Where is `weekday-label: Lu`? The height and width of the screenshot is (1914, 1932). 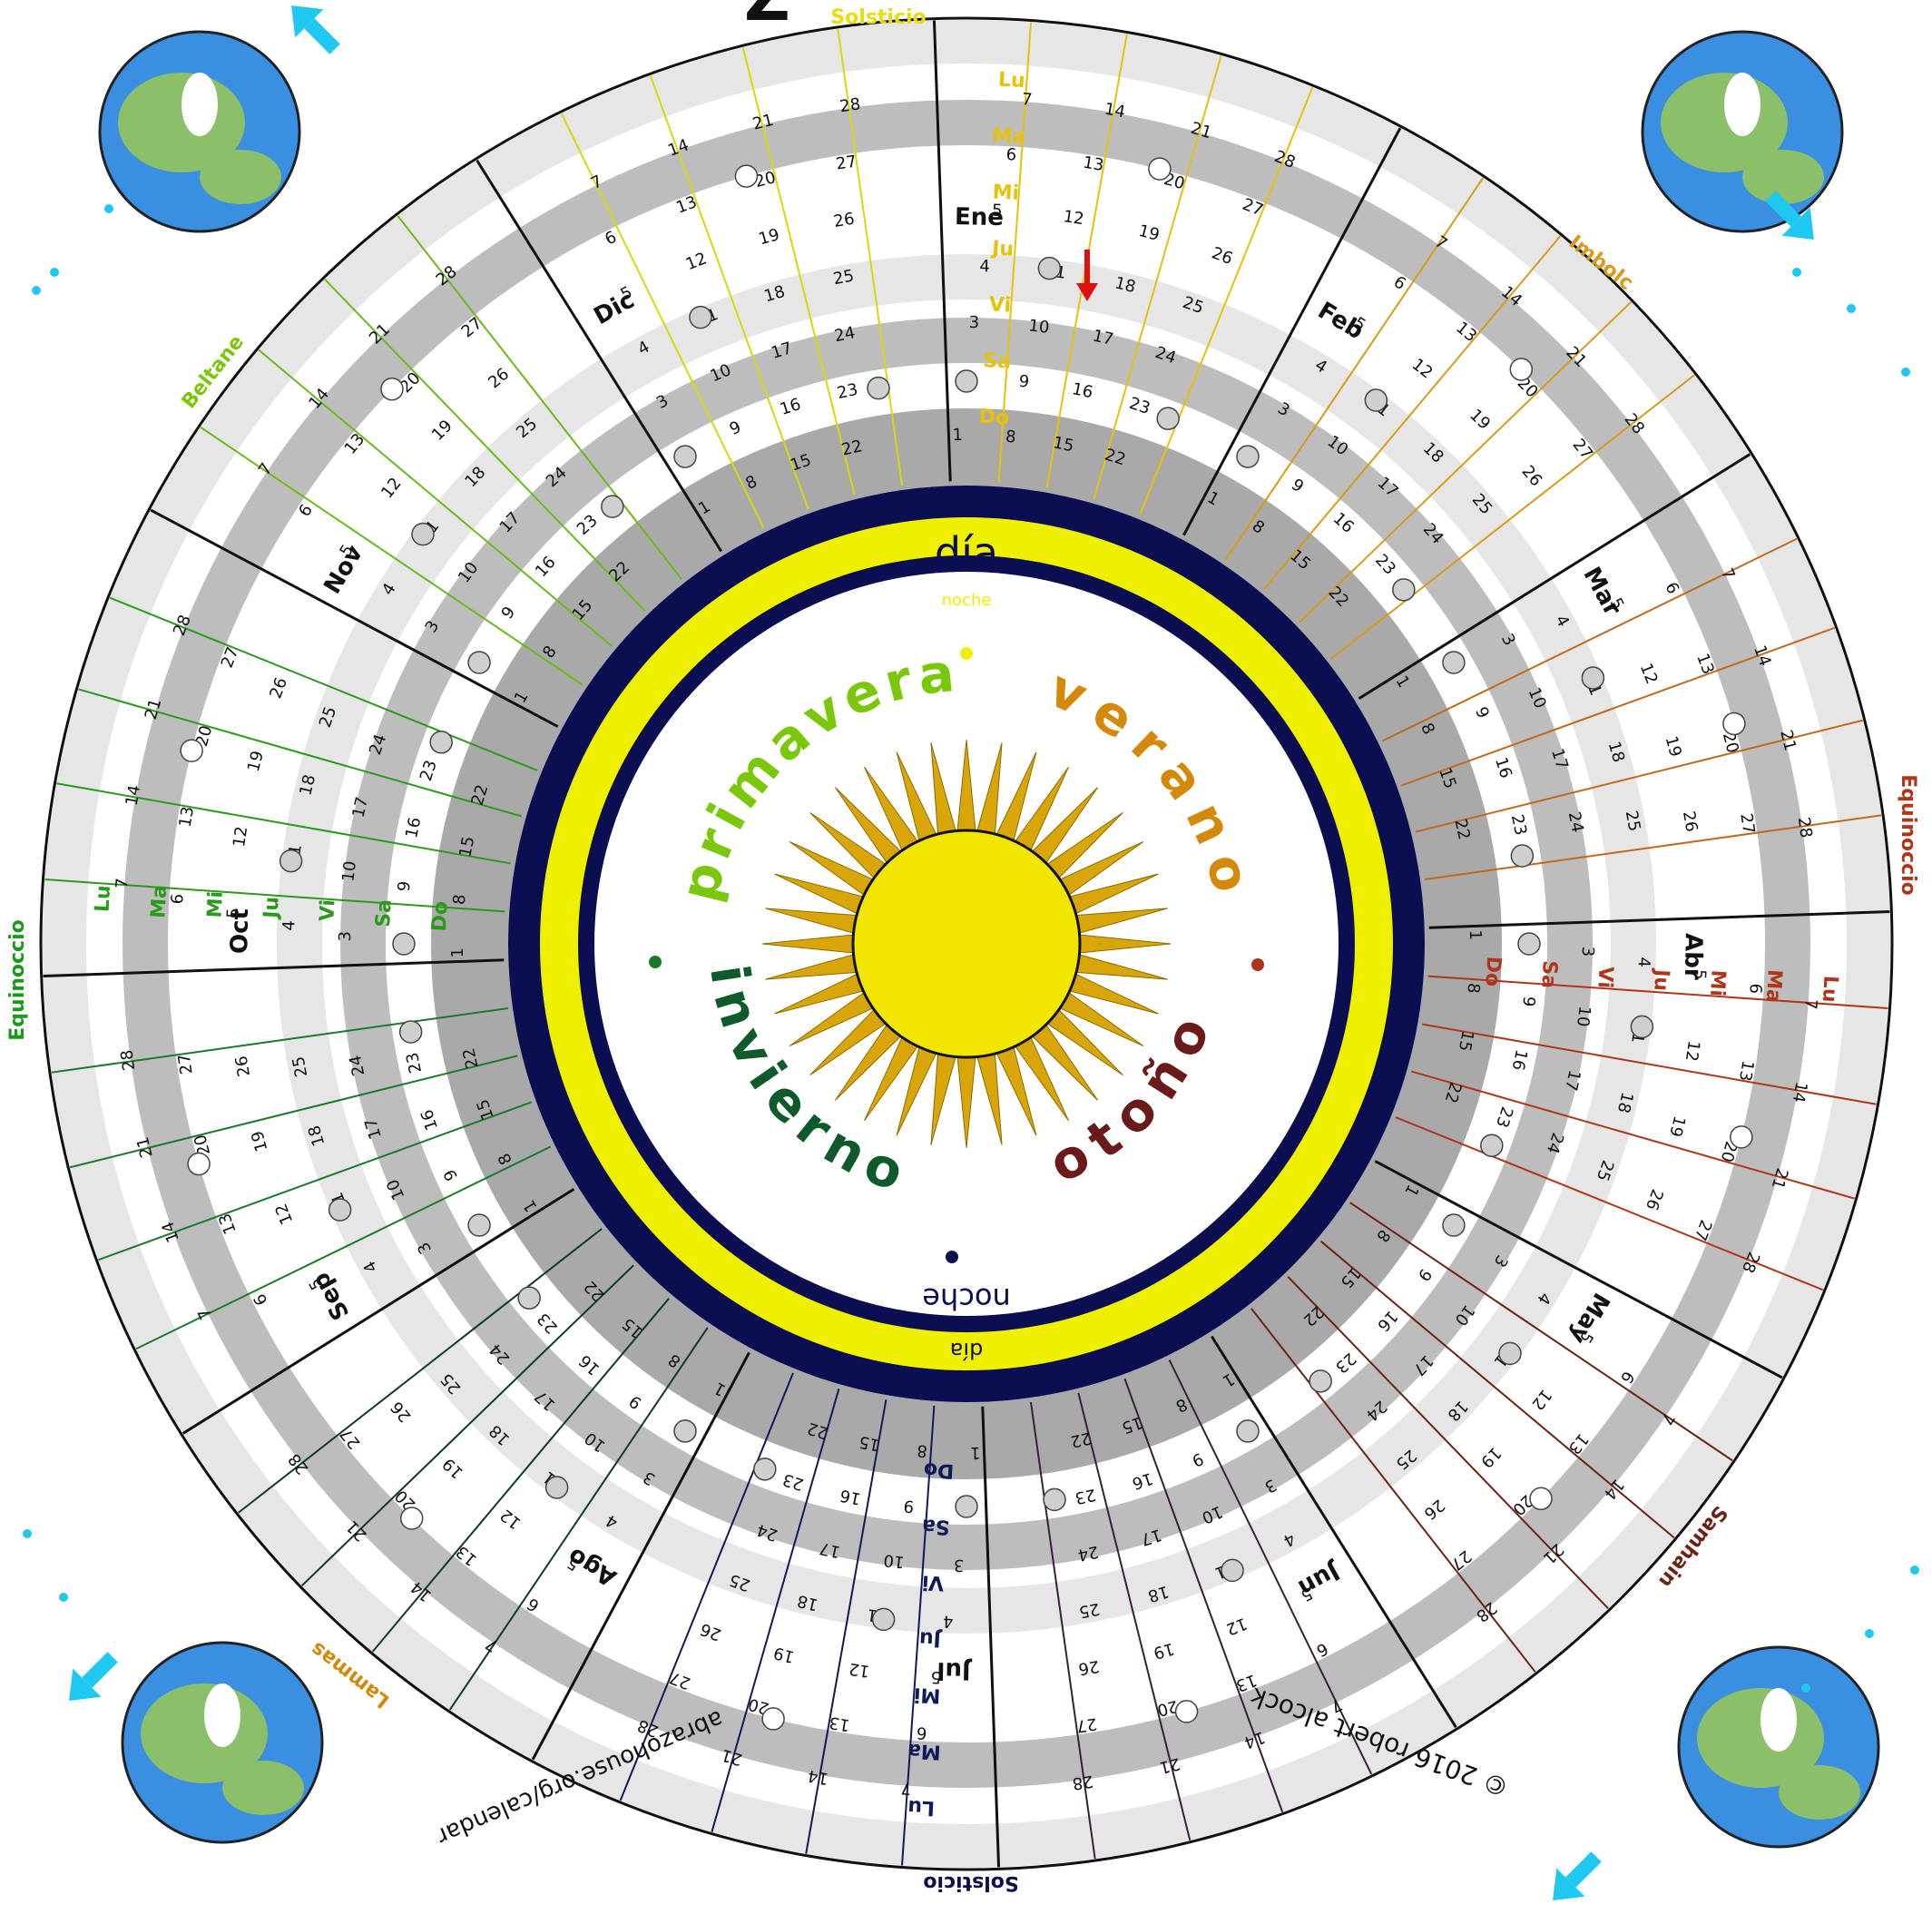 weekday-label: Lu is located at coordinates (104, 899).